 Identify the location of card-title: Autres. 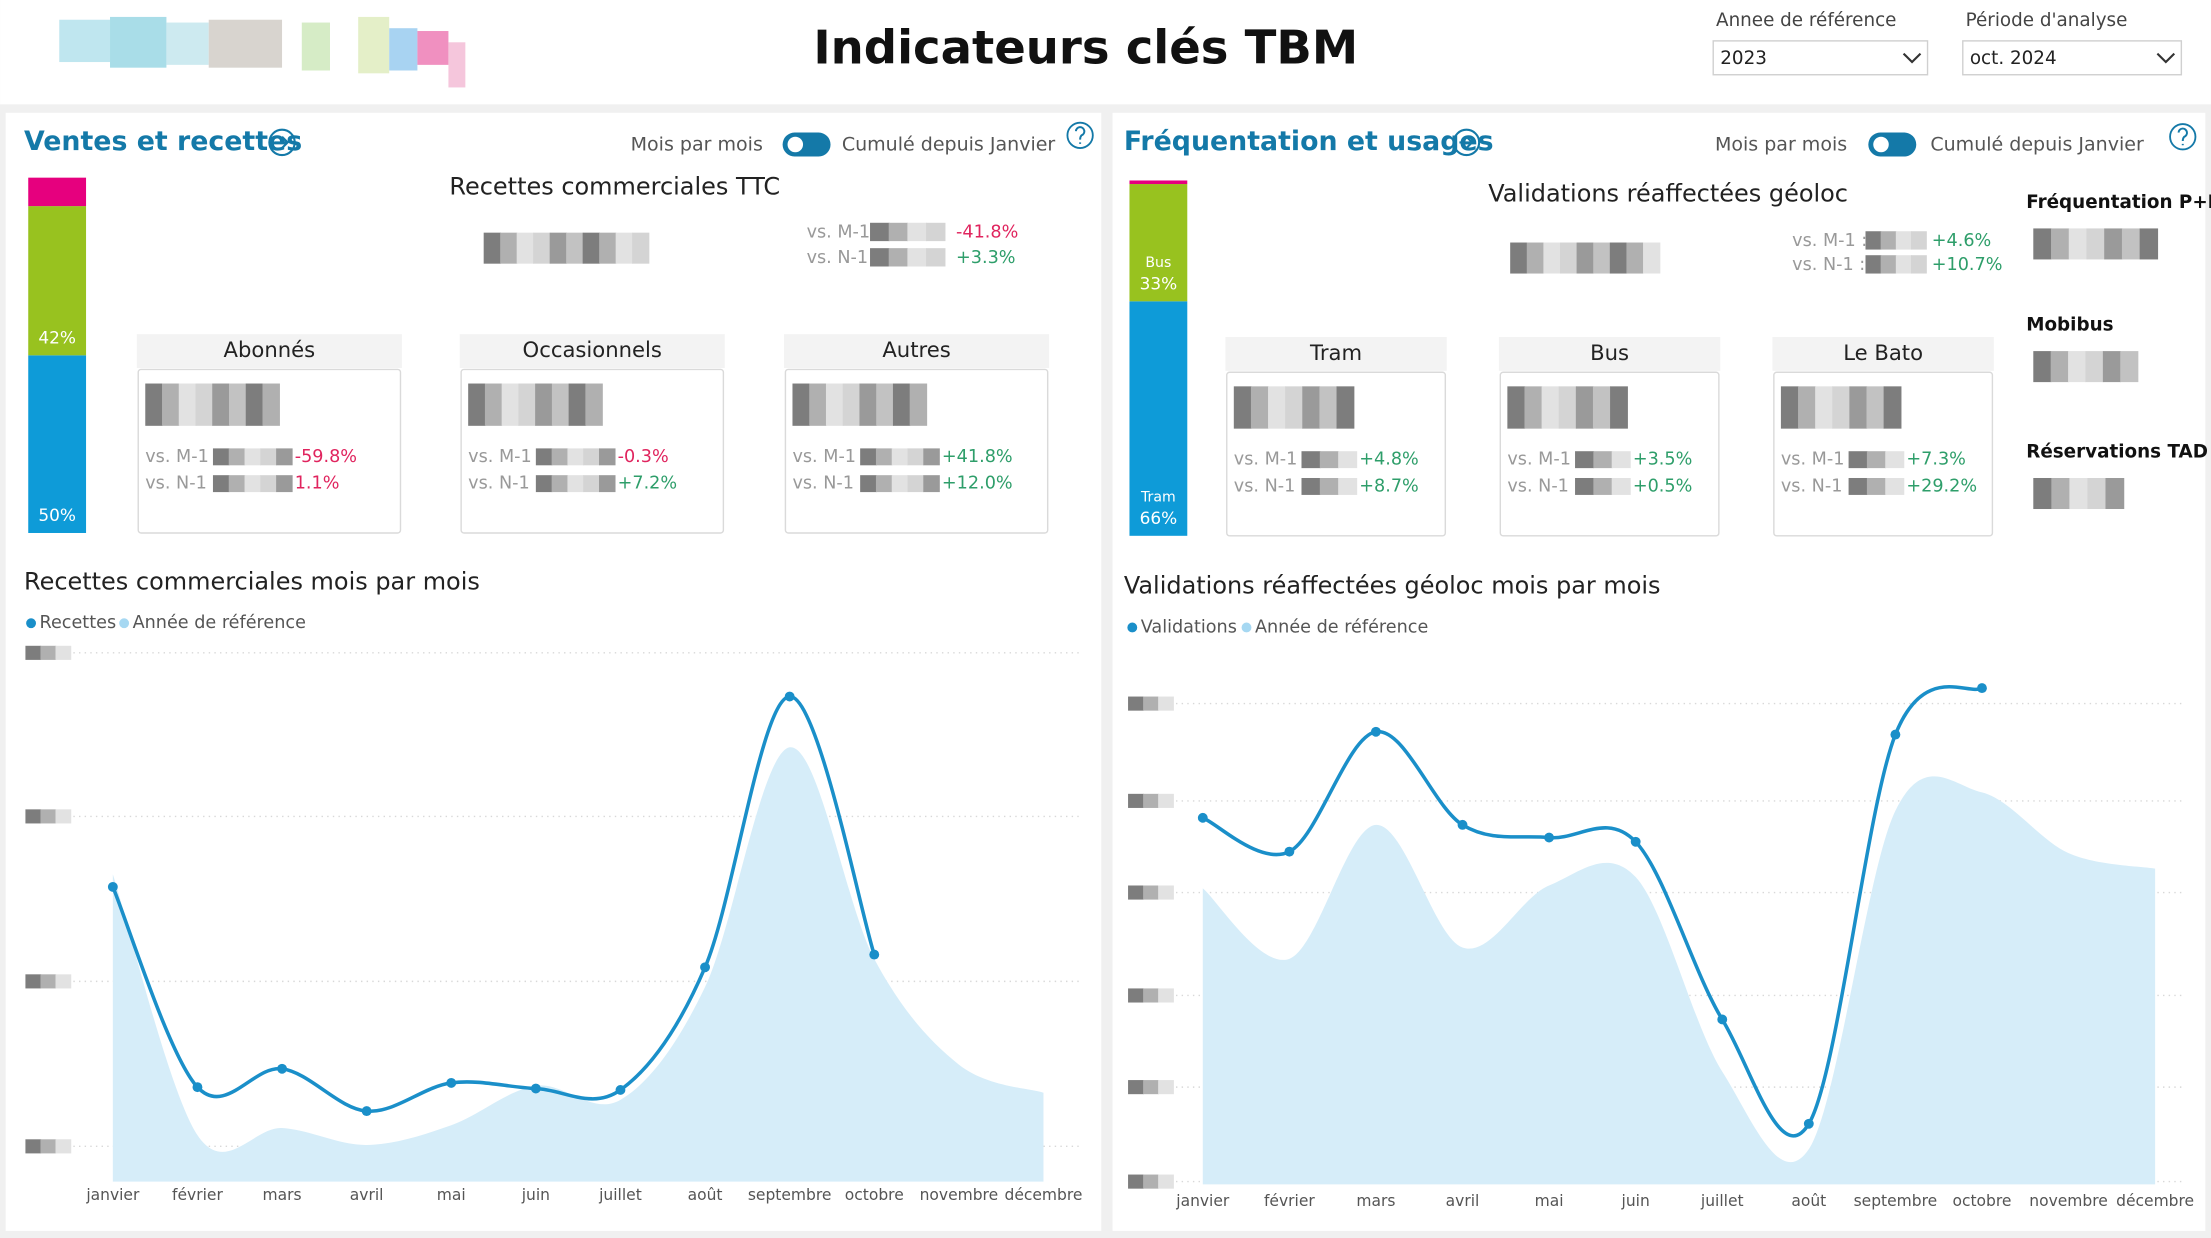
(916, 349).